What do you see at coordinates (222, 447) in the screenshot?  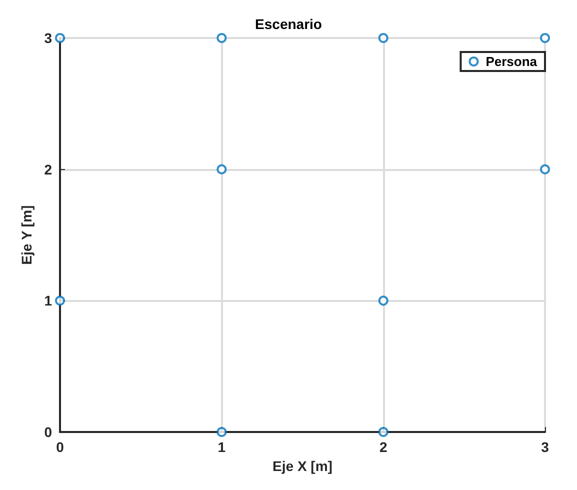 I see `x-tick-label: 1` at bounding box center [222, 447].